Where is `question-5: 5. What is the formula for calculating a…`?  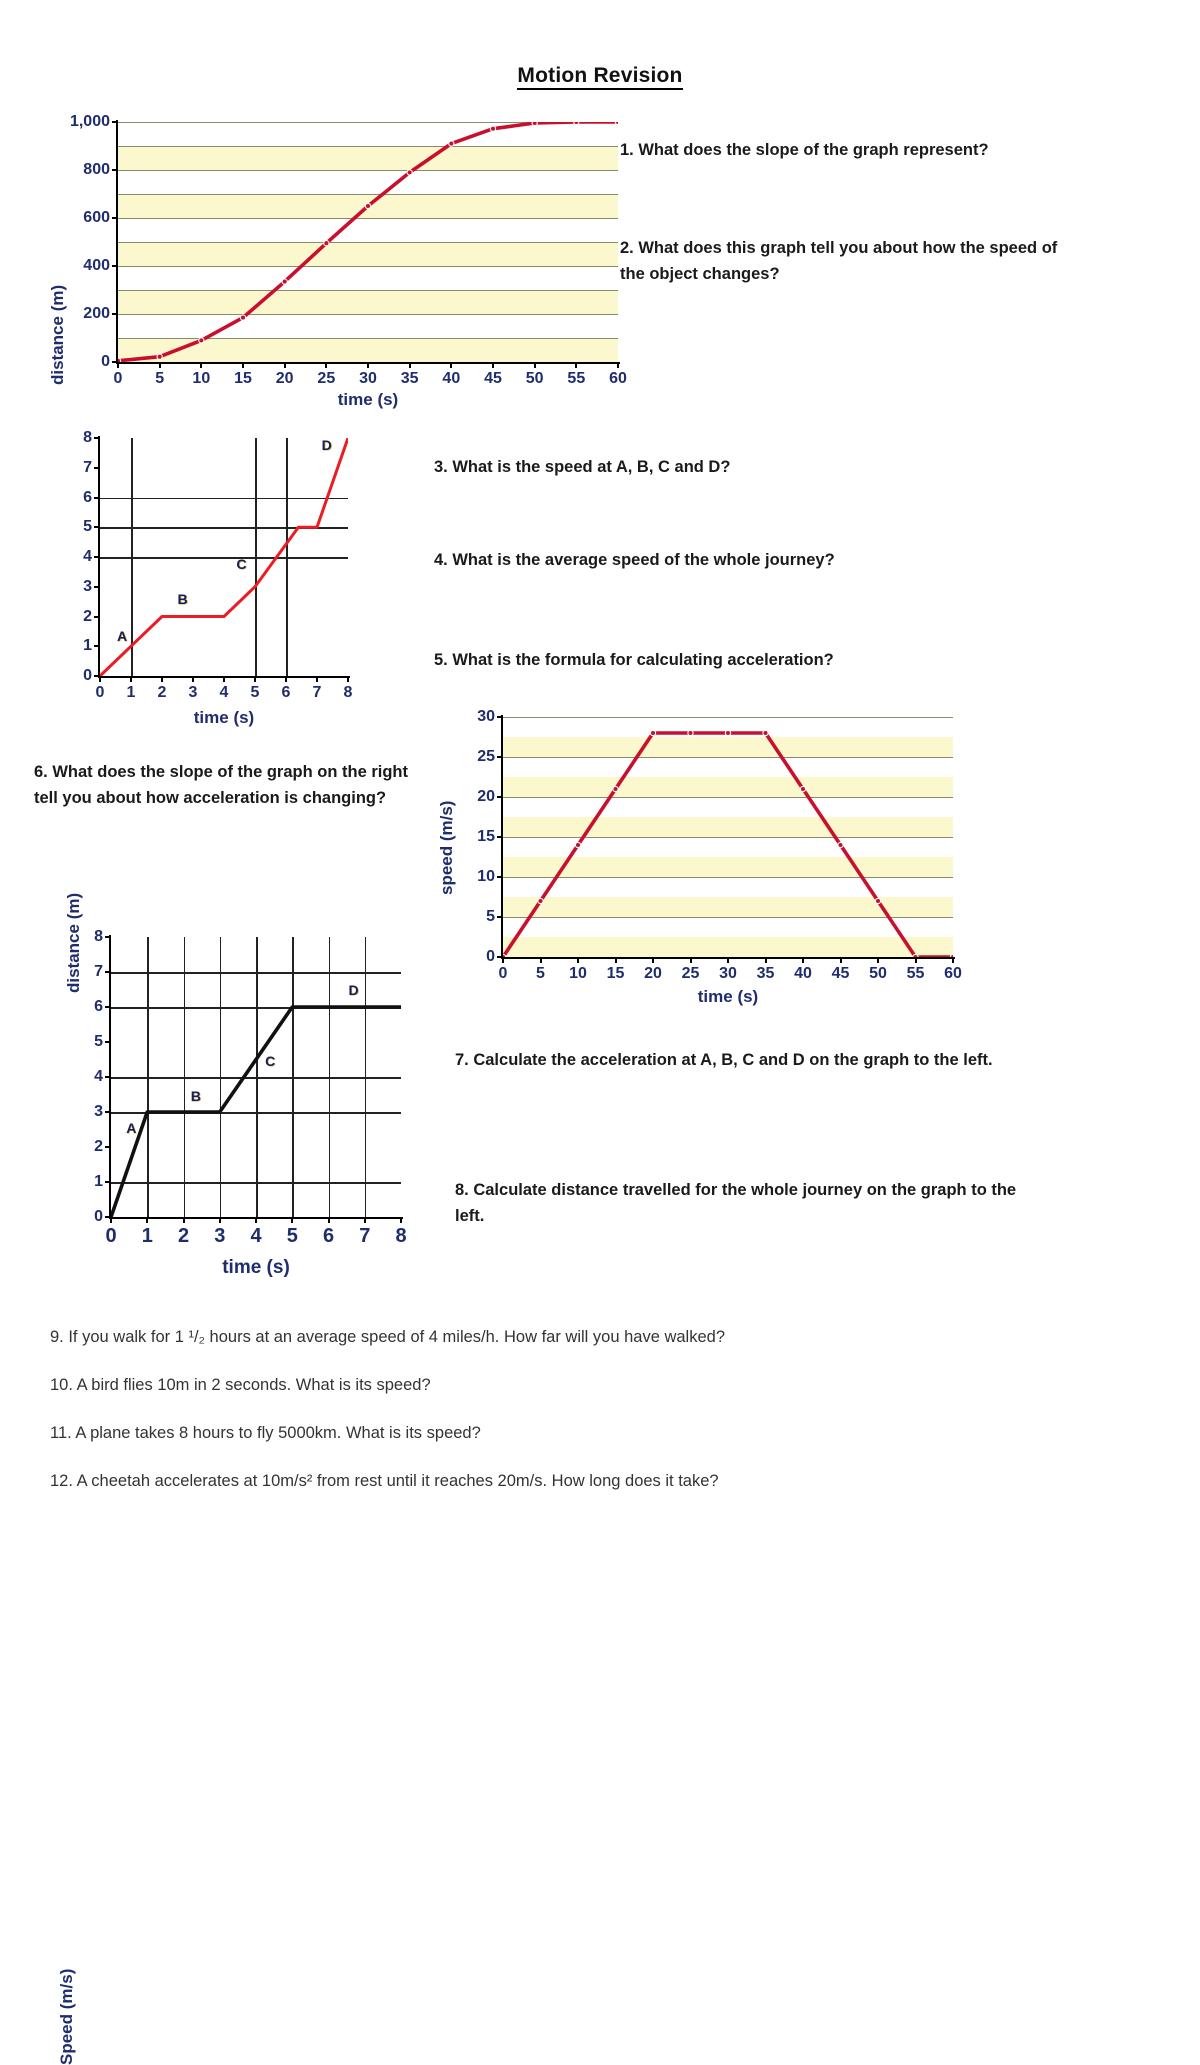 question-5: 5. What is the formula for calculating a… is located at coordinates (634, 660).